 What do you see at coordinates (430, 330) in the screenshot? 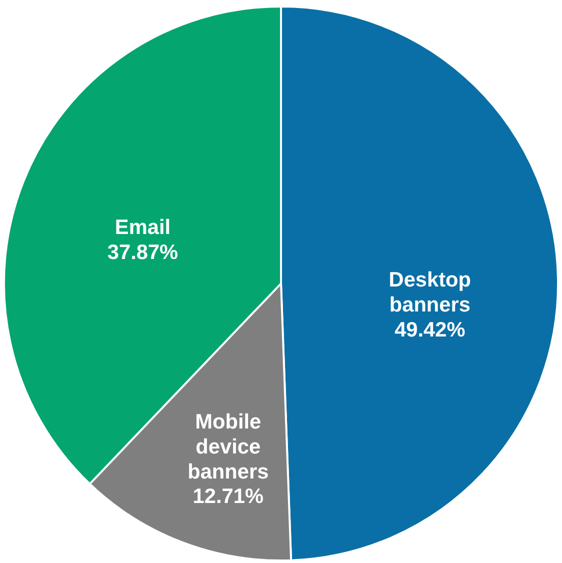
I see `data-label: 49.42%` at bounding box center [430, 330].